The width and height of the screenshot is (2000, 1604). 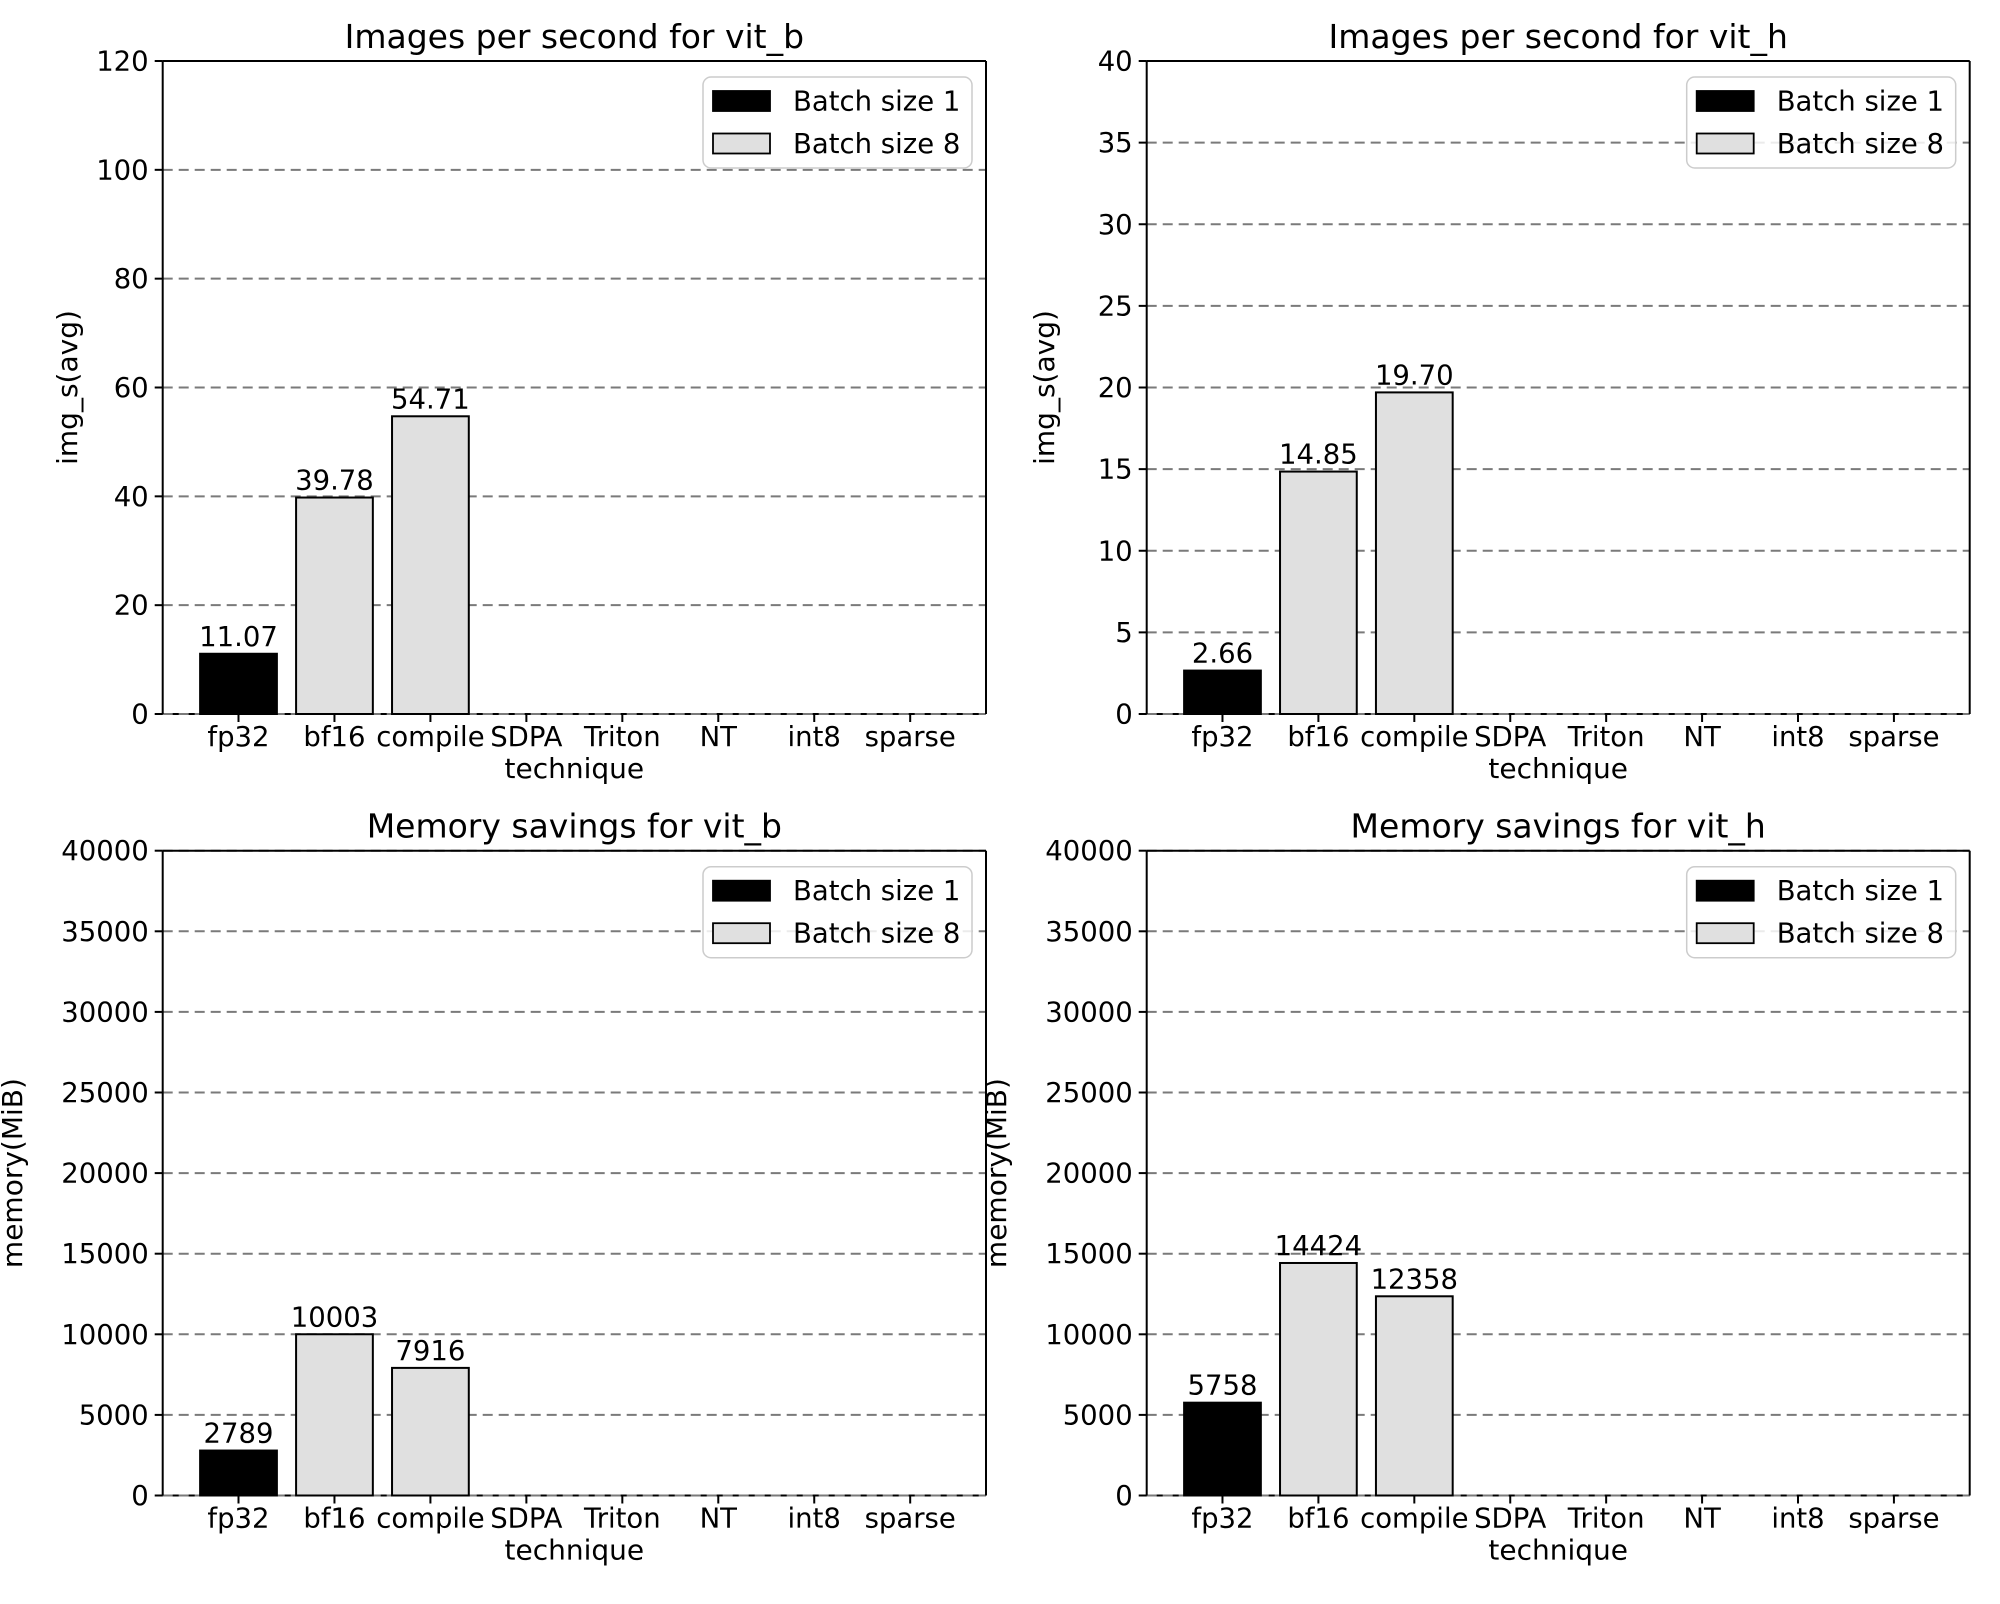 What do you see at coordinates (574, 826) in the screenshot?
I see `chart-title: Memory savings for vit_b` at bounding box center [574, 826].